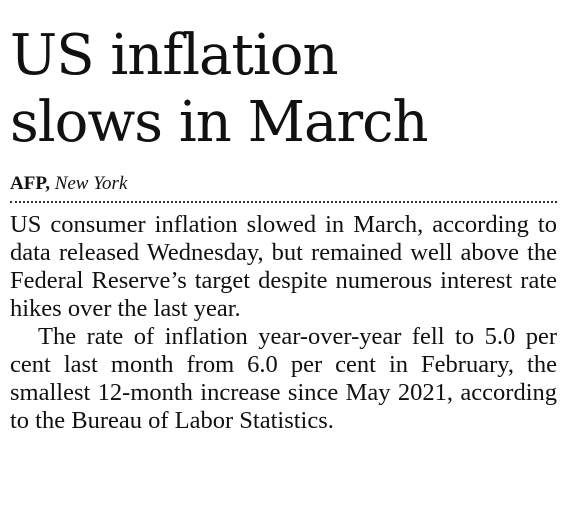  I want to click on byline-agency: AFP,, so click(30, 183).